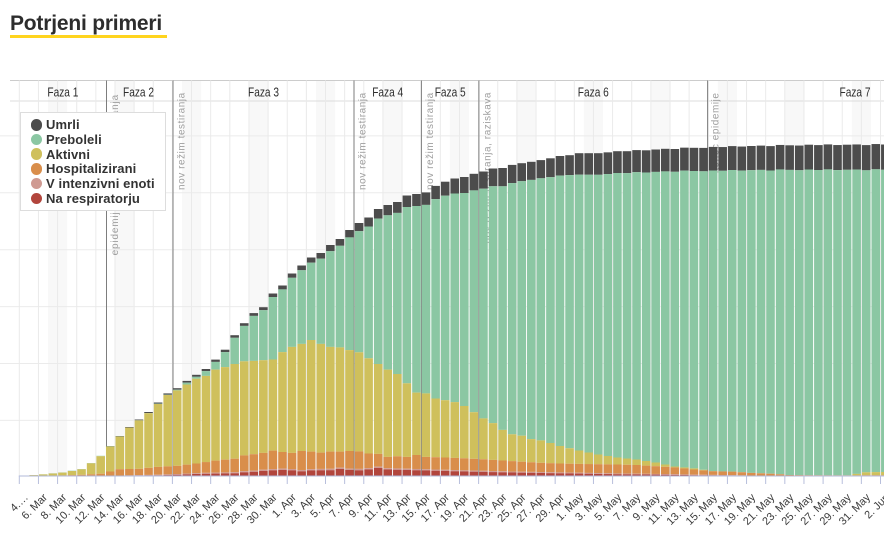 The height and width of the screenshot is (539, 884). What do you see at coordinates (62, 92) in the screenshot?
I see `svg-text: Faza 1` at bounding box center [62, 92].